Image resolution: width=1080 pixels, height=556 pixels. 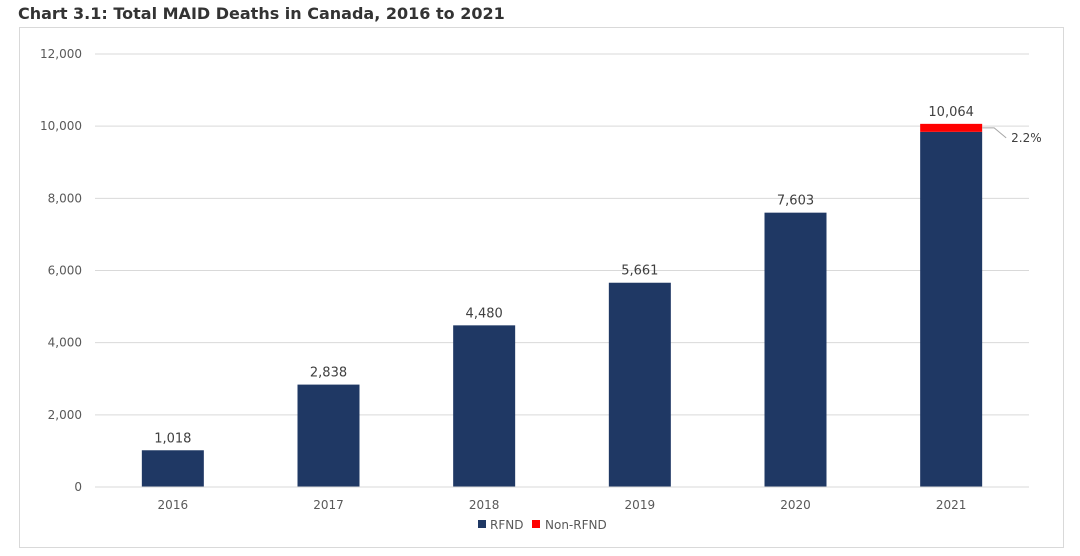 I want to click on annotation-label: 2.2%, so click(x=1026, y=138).